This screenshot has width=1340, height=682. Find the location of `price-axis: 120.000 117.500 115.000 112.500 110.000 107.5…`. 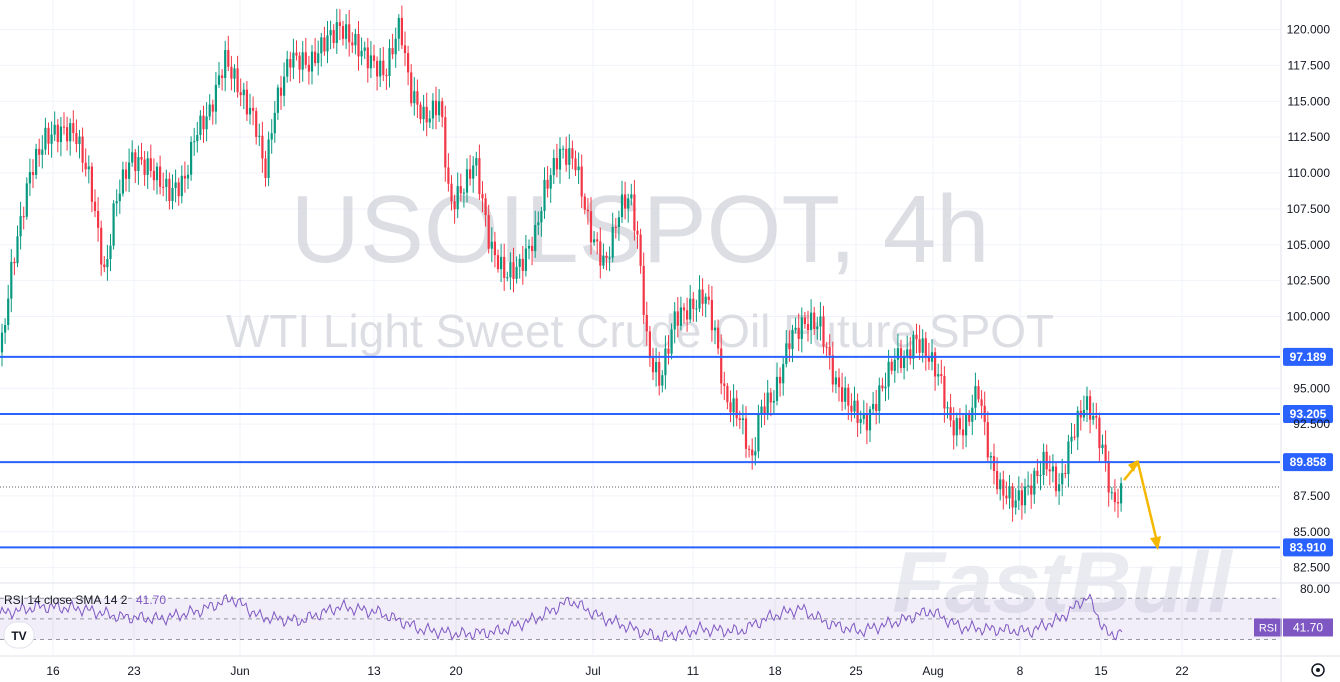

price-axis: 120.000 117.500 115.000 112.500 110.000 107.5… is located at coordinates (1309, 299).